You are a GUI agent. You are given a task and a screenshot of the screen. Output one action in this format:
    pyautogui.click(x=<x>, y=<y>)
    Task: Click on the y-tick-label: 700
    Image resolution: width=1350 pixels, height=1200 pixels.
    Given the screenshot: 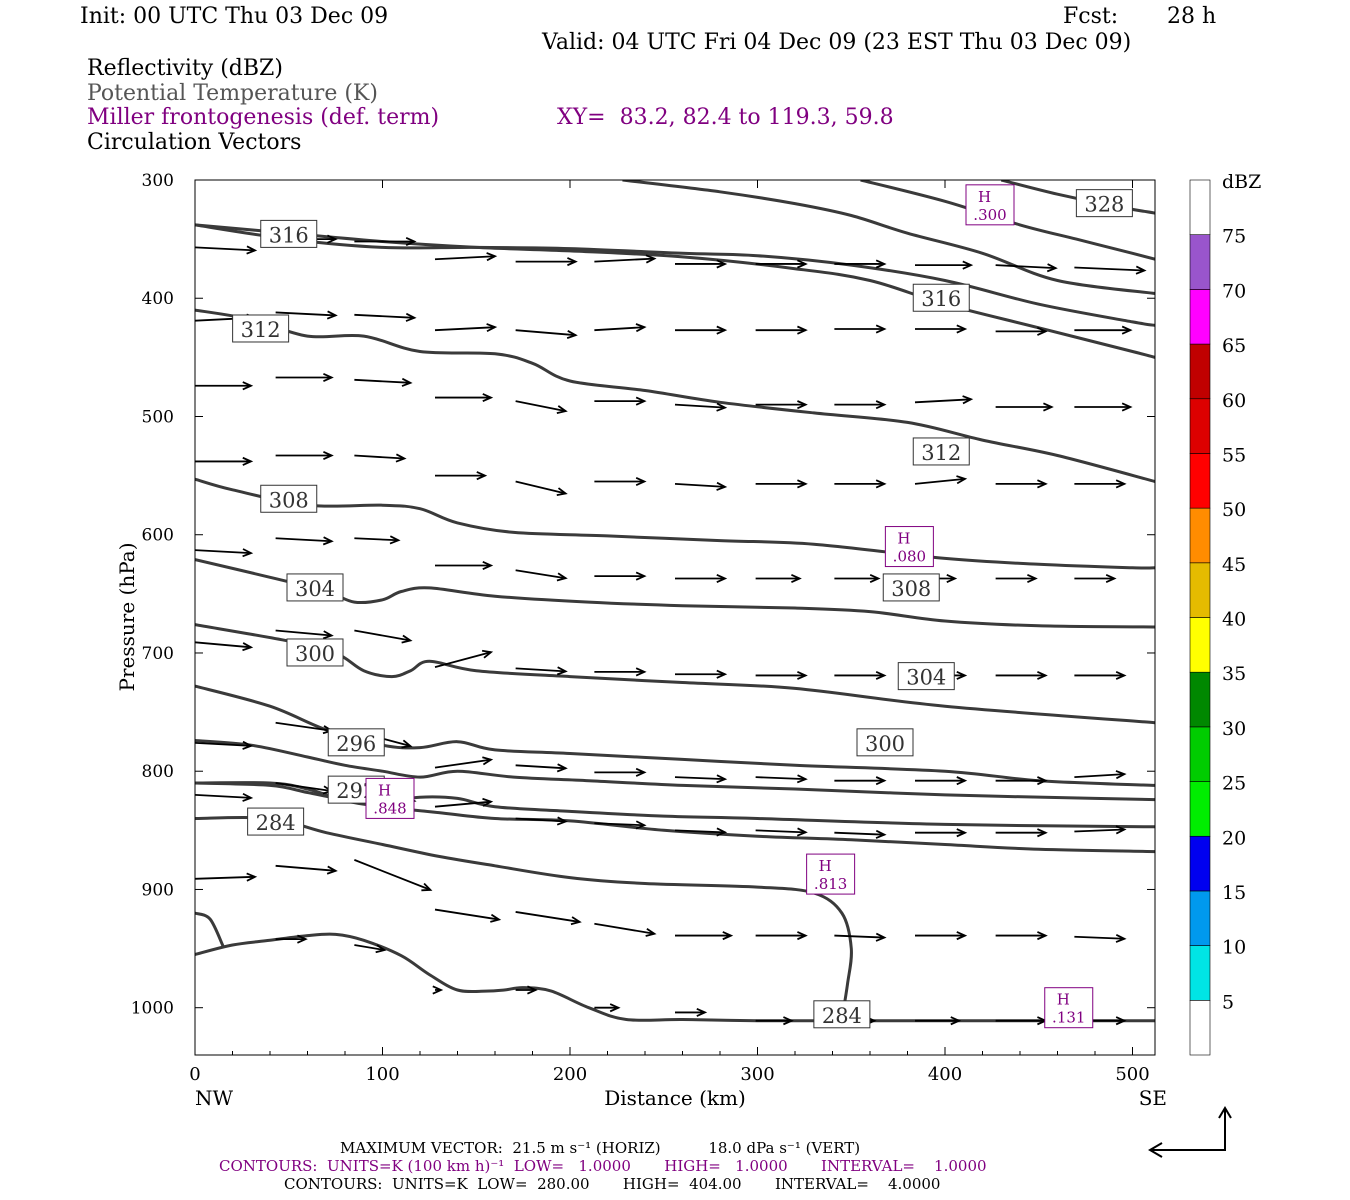 What is the action you would take?
    pyautogui.click(x=158, y=654)
    